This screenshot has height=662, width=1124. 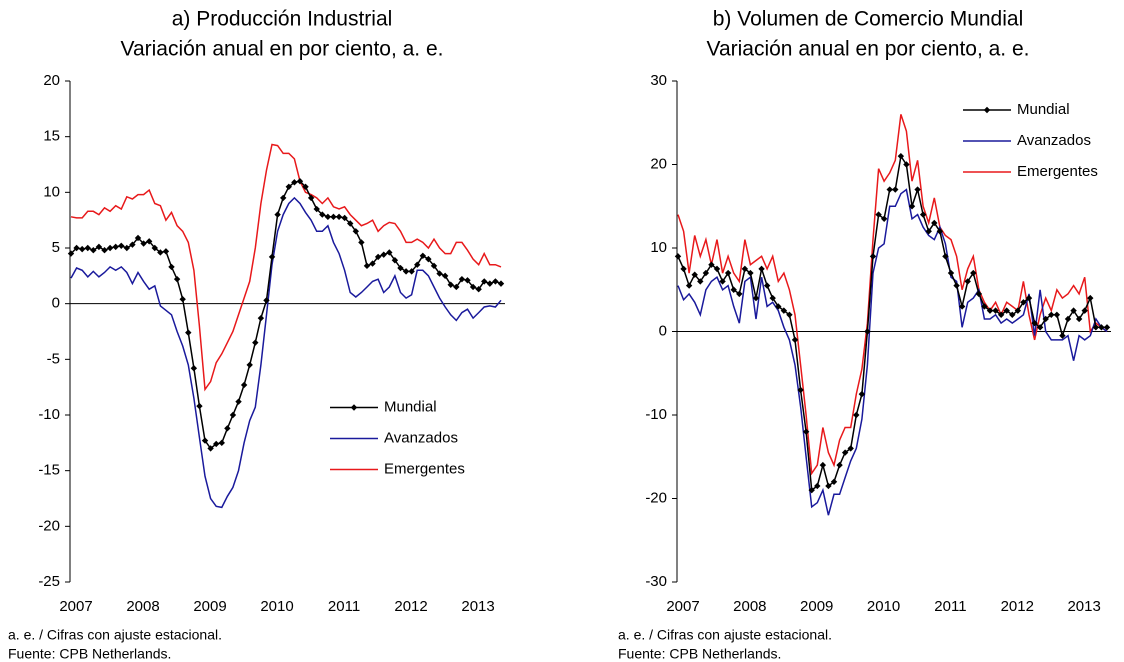 What do you see at coordinates (282, 19) in the screenshot?
I see `chart-title: a) Producción Industrial` at bounding box center [282, 19].